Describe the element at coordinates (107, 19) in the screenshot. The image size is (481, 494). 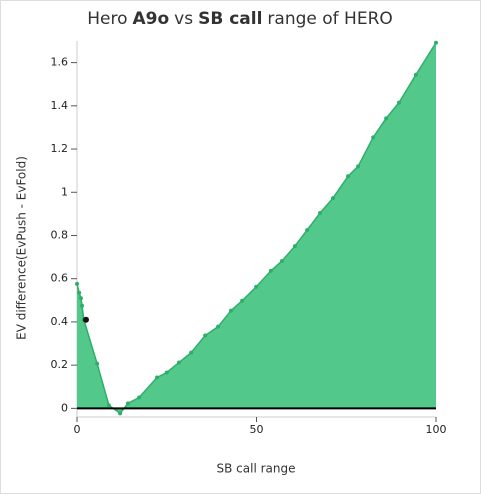
I see `title-part: Hero` at that location.